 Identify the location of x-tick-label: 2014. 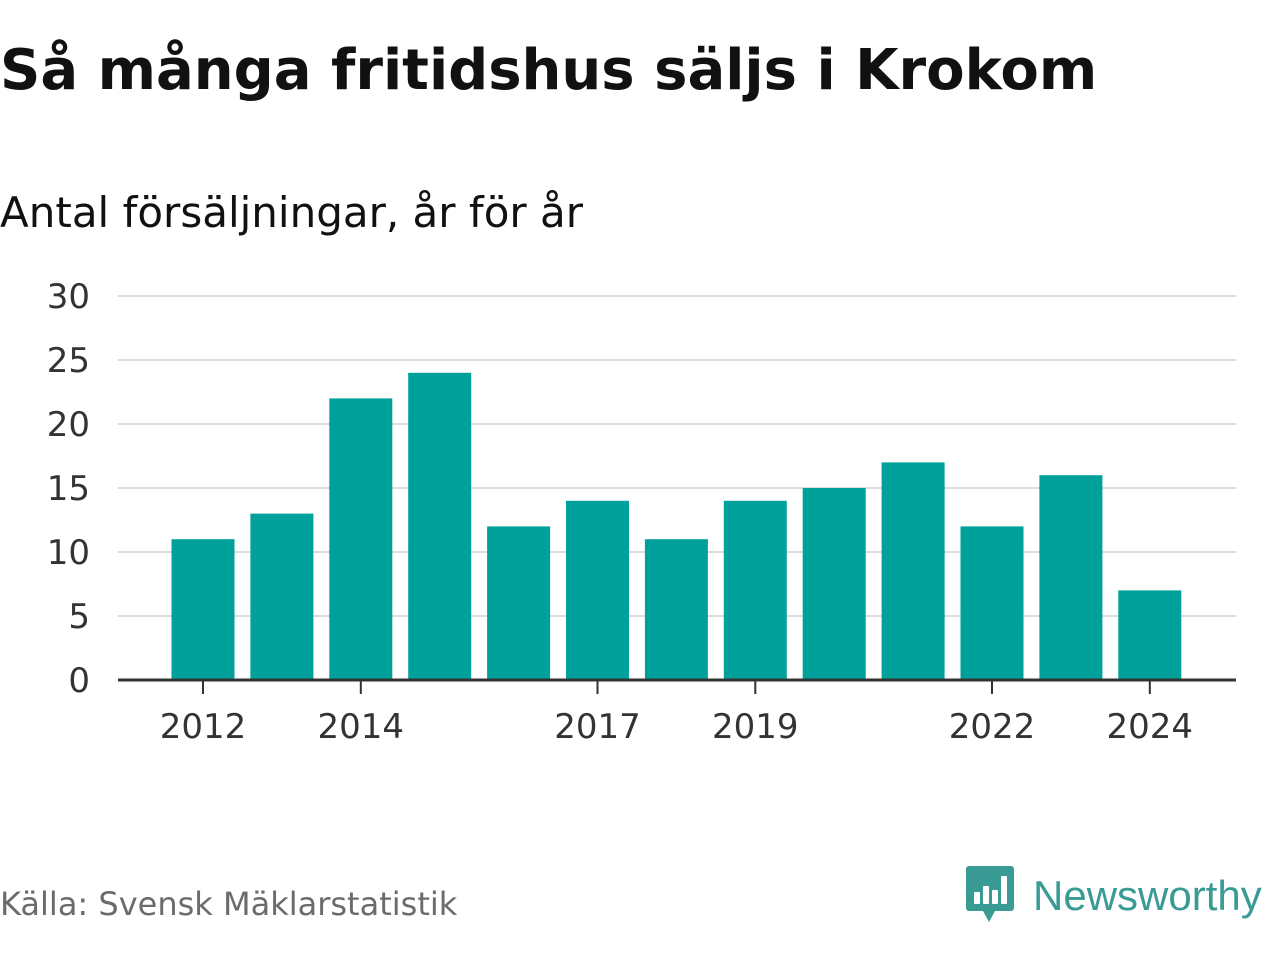
(361, 727).